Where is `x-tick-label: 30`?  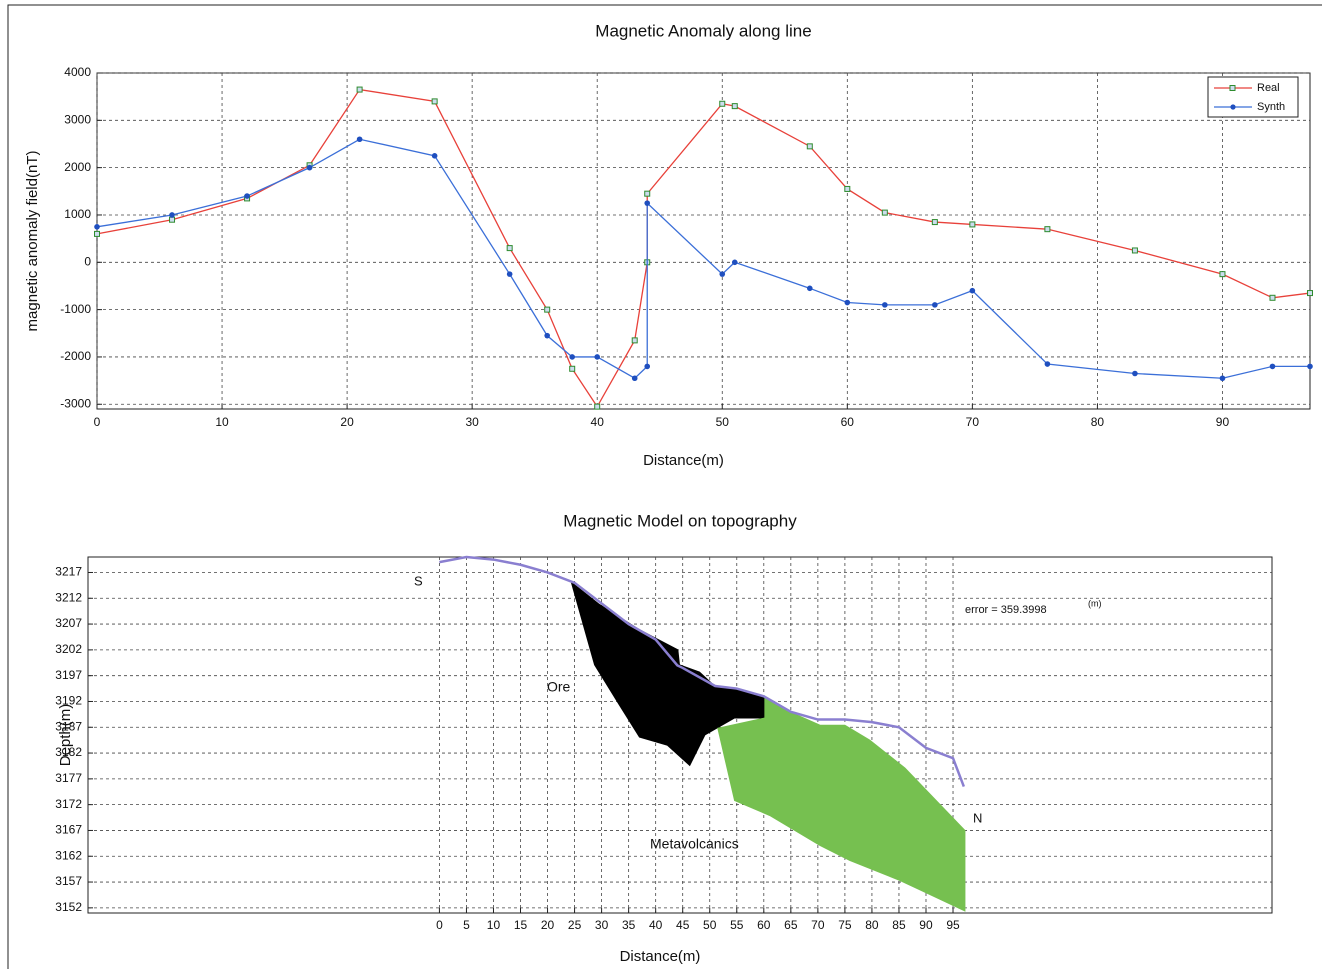 x-tick-label: 30 is located at coordinates (602, 925).